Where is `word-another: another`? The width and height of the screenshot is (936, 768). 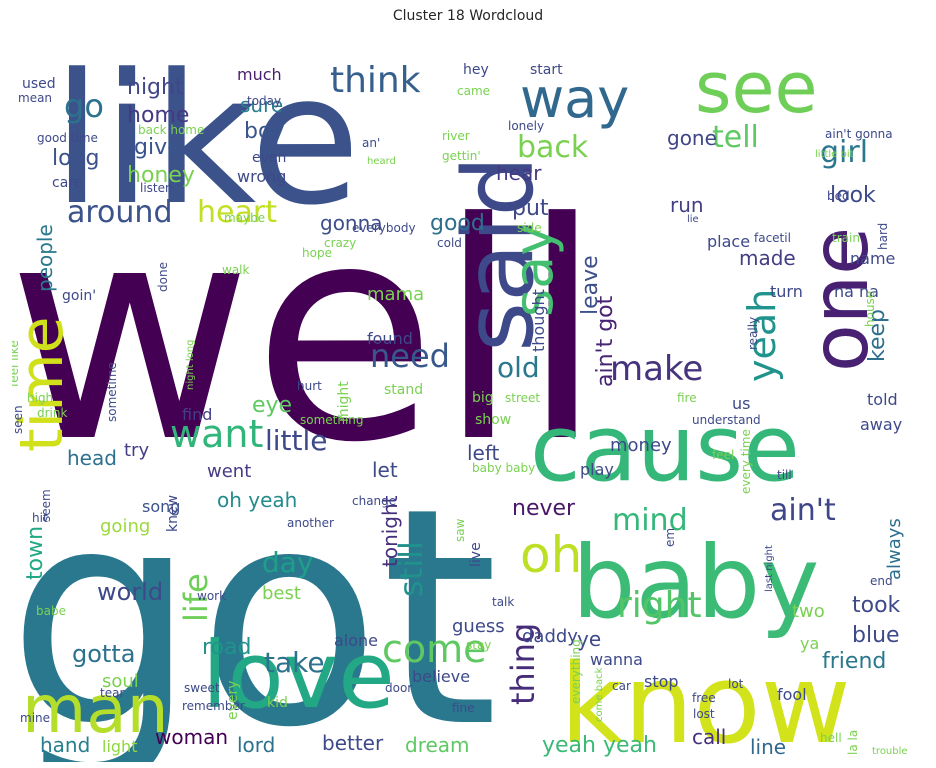 word-another: another is located at coordinates (310, 523).